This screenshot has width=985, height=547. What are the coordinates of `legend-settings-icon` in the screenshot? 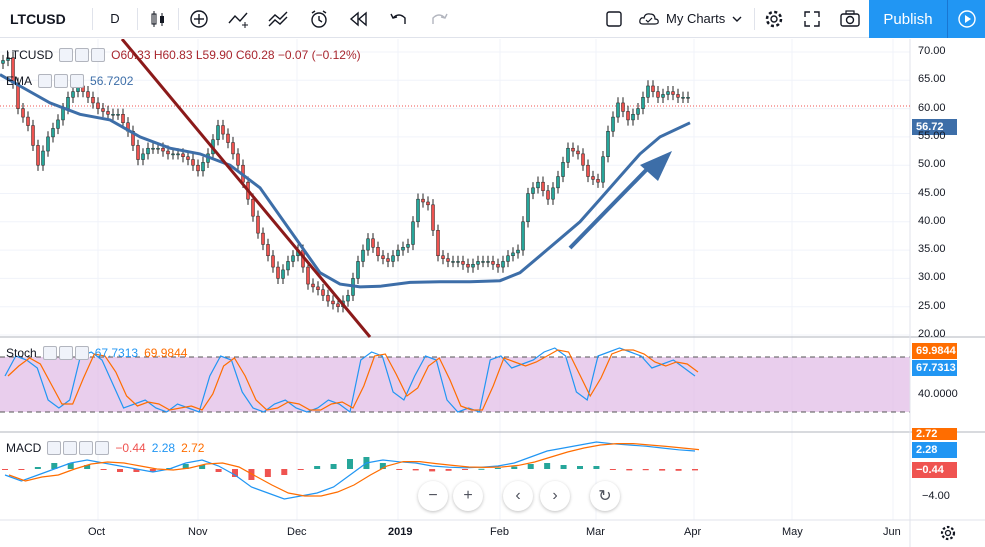 It's located at (82, 55).